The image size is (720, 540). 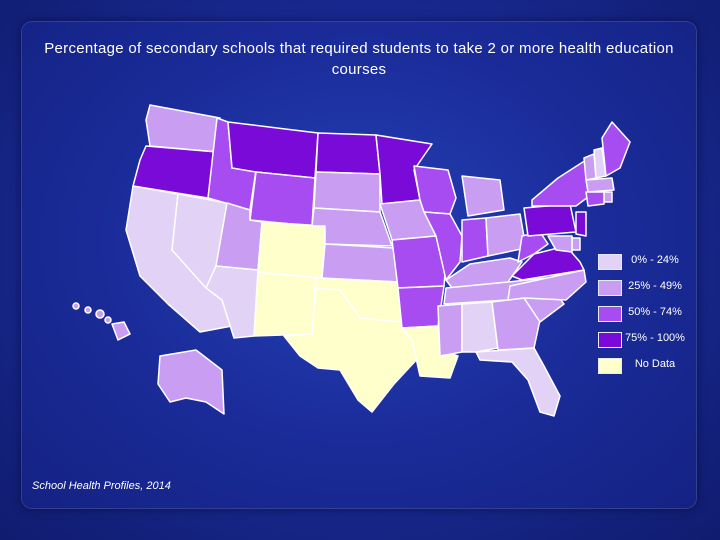 What do you see at coordinates (282, 199) in the screenshot?
I see `state-WY` at bounding box center [282, 199].